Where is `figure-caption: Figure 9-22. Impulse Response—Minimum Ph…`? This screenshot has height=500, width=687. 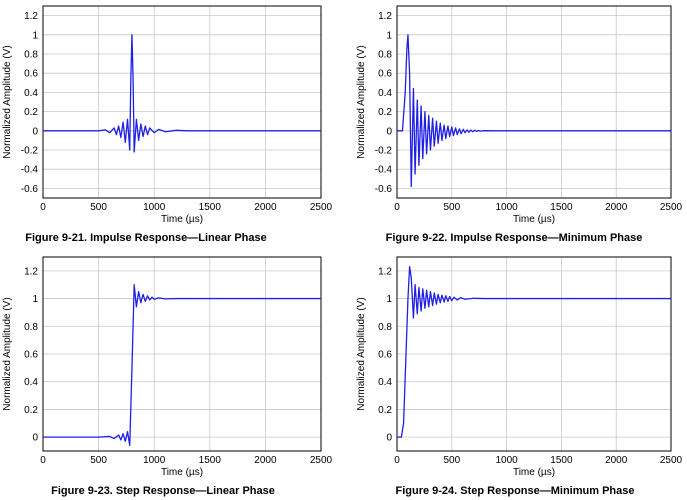 figure-caption: Figure 9-22. Impulse Response—Minimum Ph… is located at coordinates (514, 238).